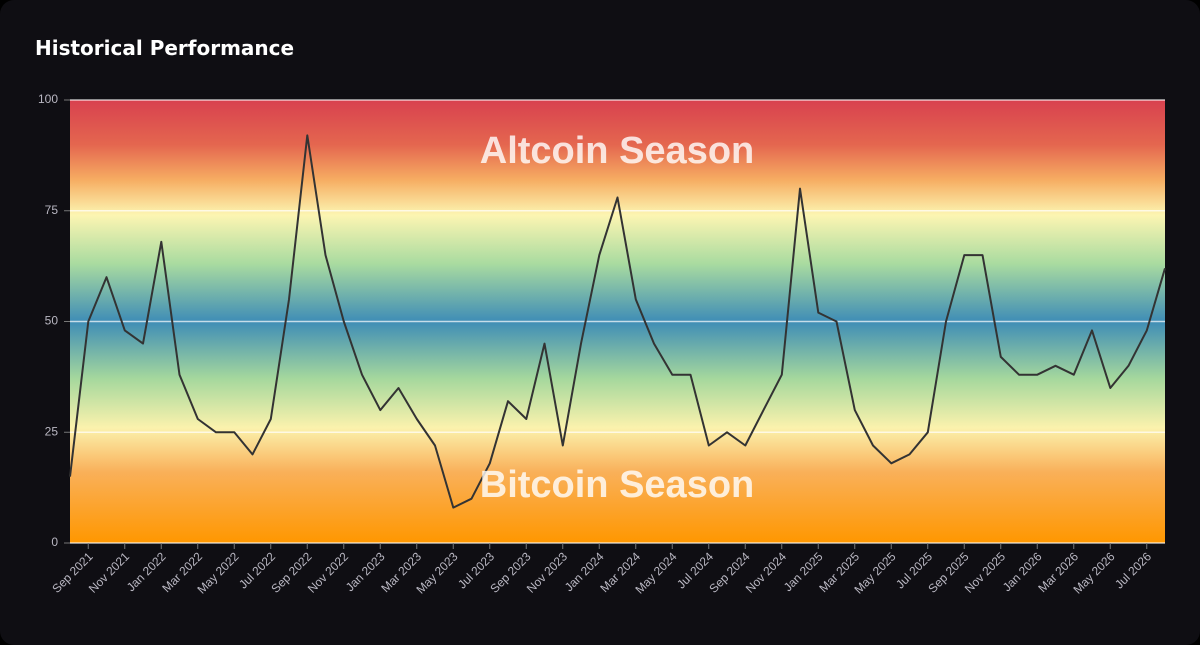  Describe the element at coordinates (547, 572) in the screenshot. I see `x-tick-label: Nov 2023` at that location.